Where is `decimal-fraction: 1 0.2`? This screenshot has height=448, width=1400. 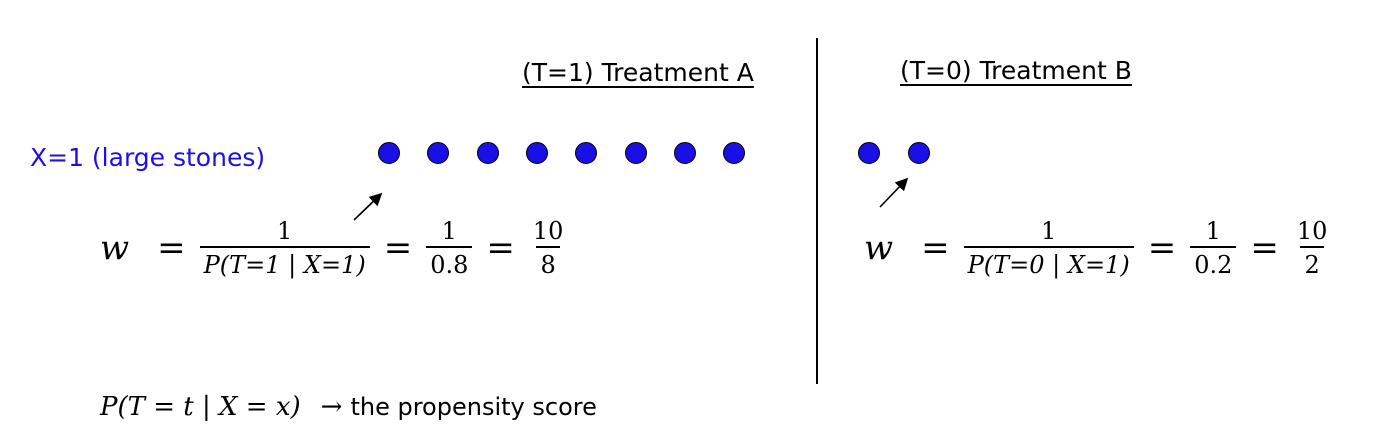 decimal-fraction: 1 0.2 is located at coordinates (1213, 248).